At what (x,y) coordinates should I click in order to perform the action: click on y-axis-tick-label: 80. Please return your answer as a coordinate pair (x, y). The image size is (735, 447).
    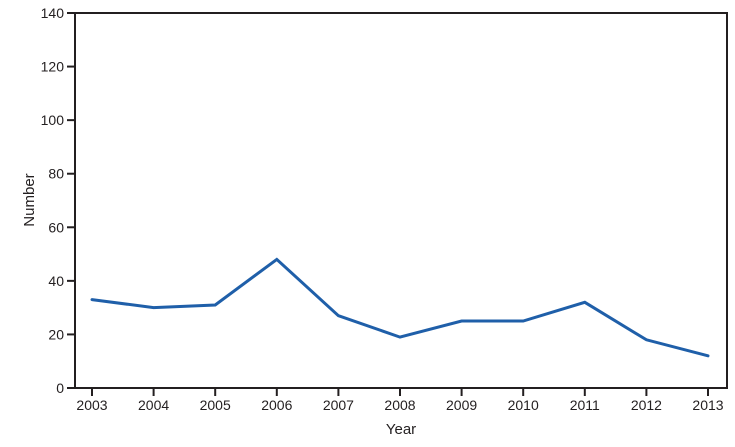
    Looking at the image, I should click on (56, 174).